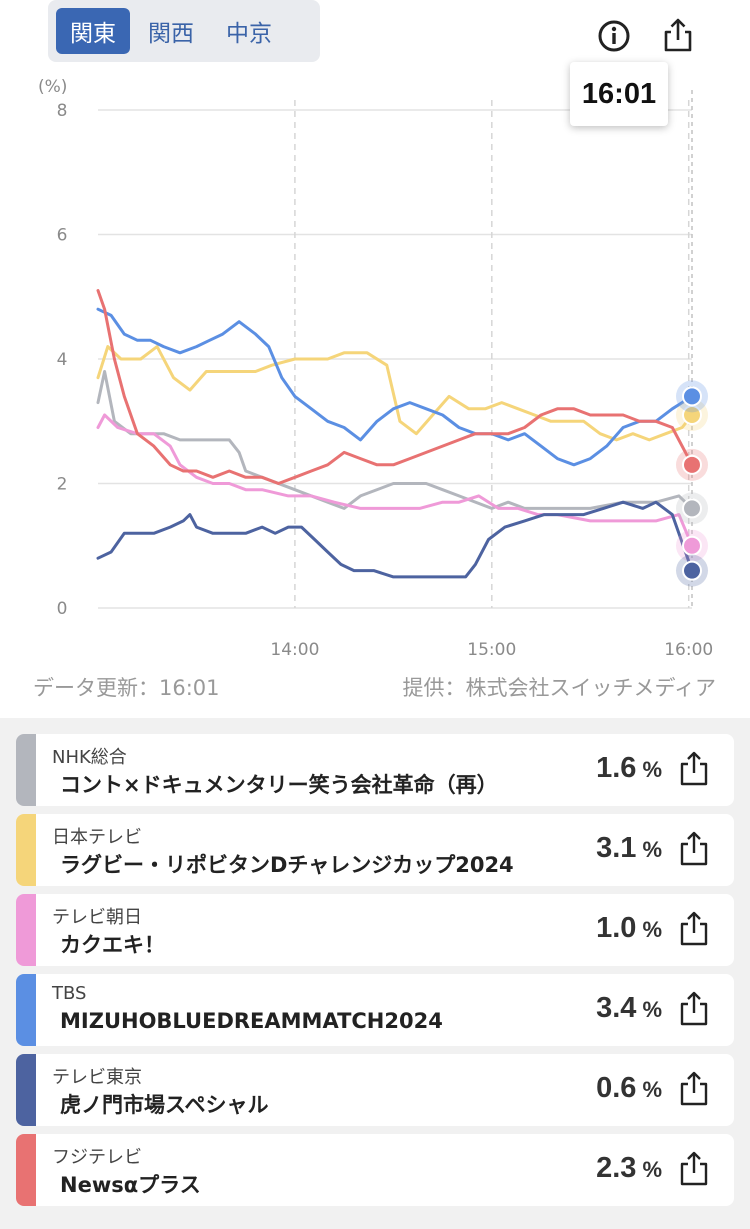  What do you see at coordinates (93, 31) in the screenshot?
I see `tab-kanto: 関東` at bounding box center [93, 31].